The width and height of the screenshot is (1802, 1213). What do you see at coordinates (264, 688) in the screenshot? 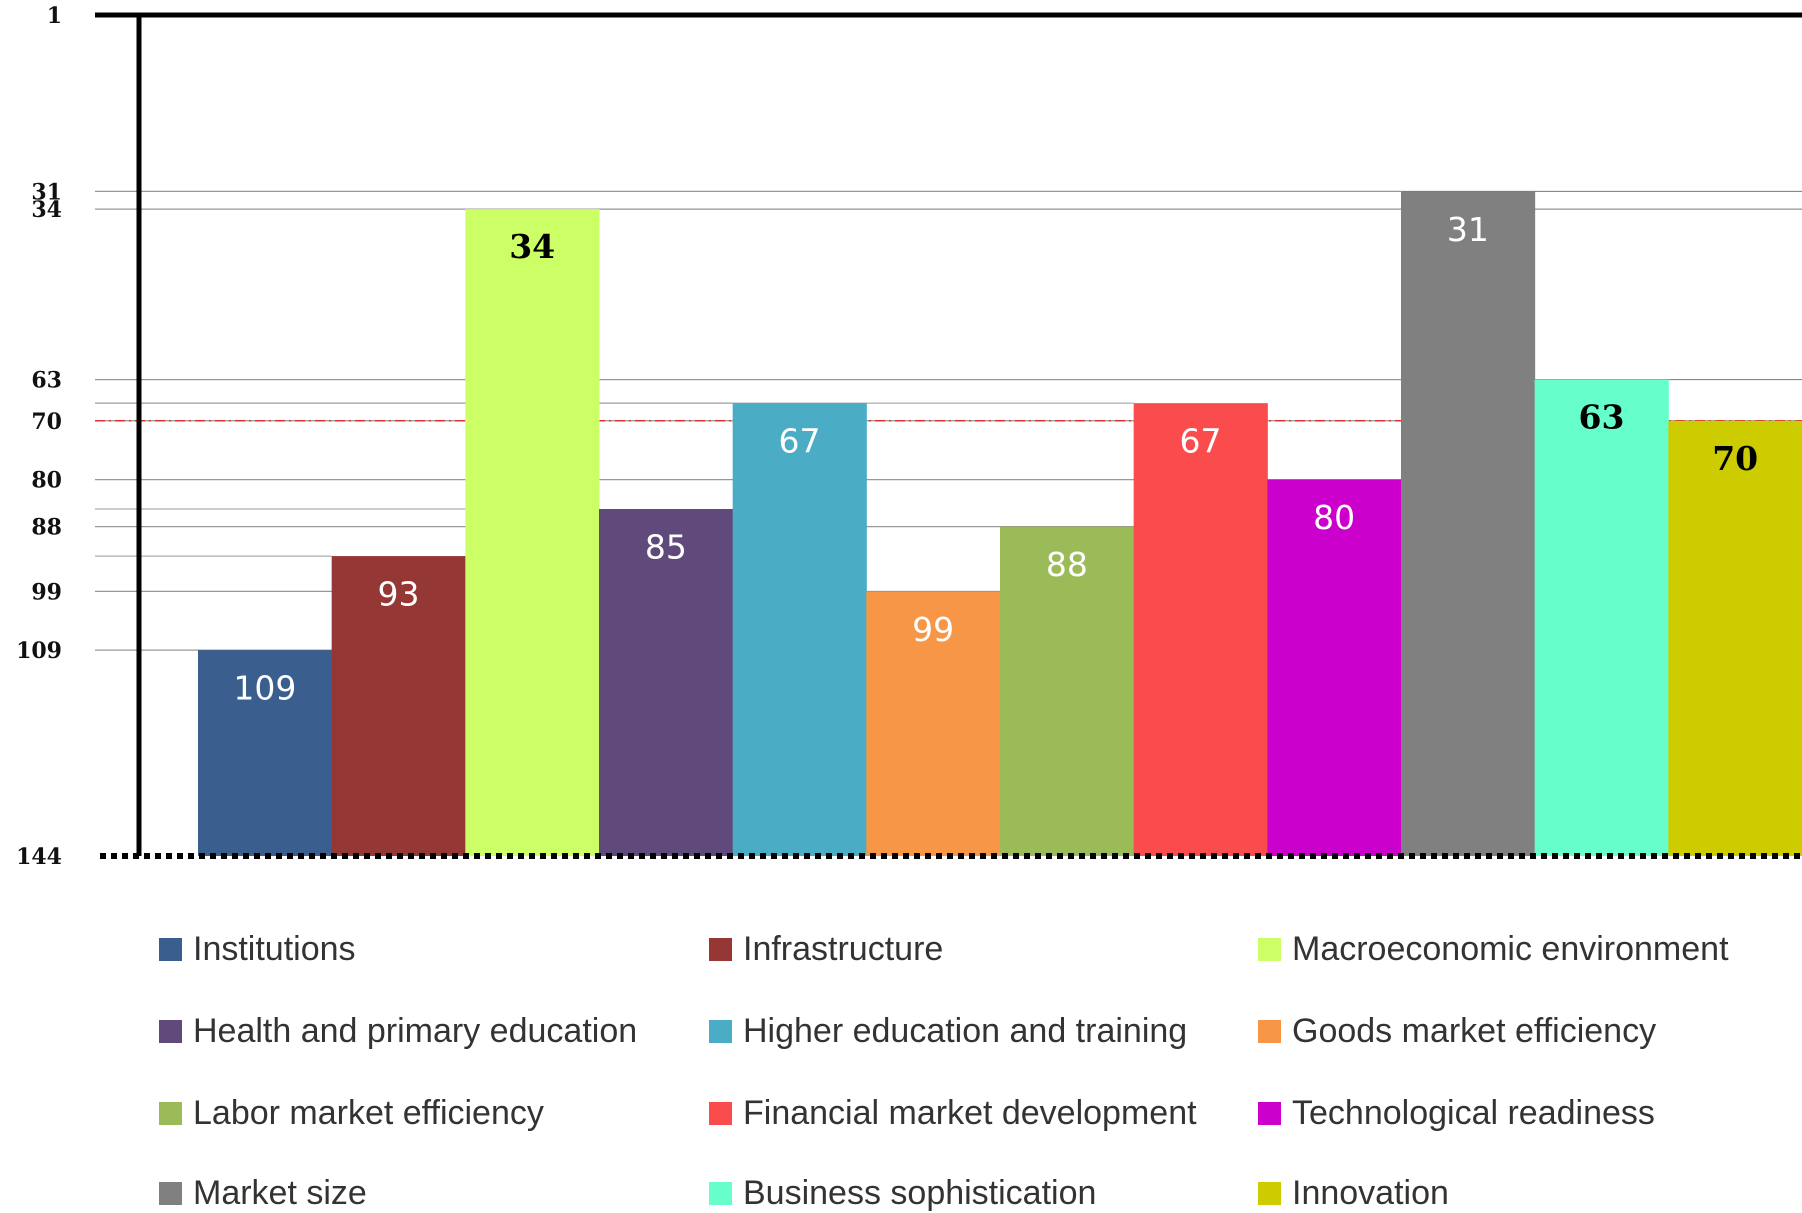
I see `data-label: 109` at bounding box center [264, 688].